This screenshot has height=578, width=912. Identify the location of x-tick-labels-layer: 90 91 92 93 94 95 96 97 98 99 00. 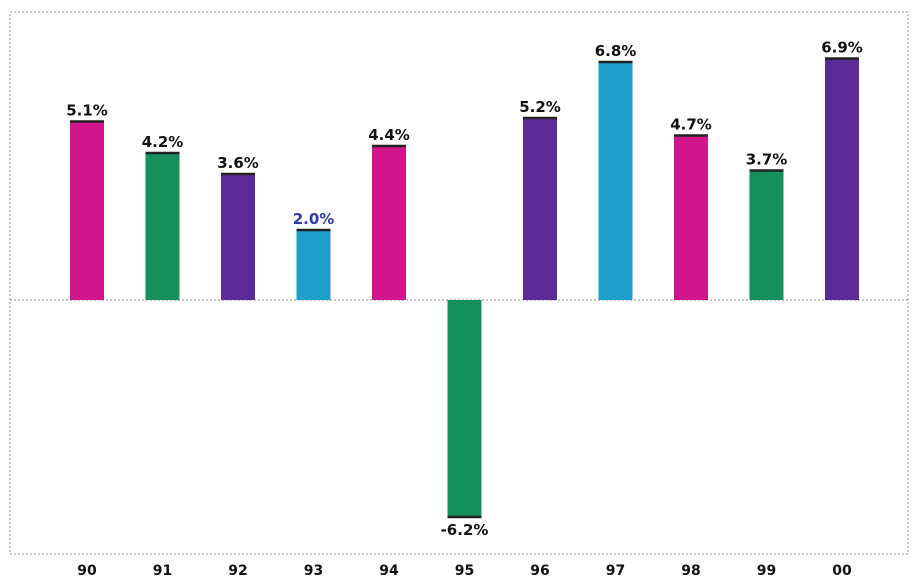
(464, 570).